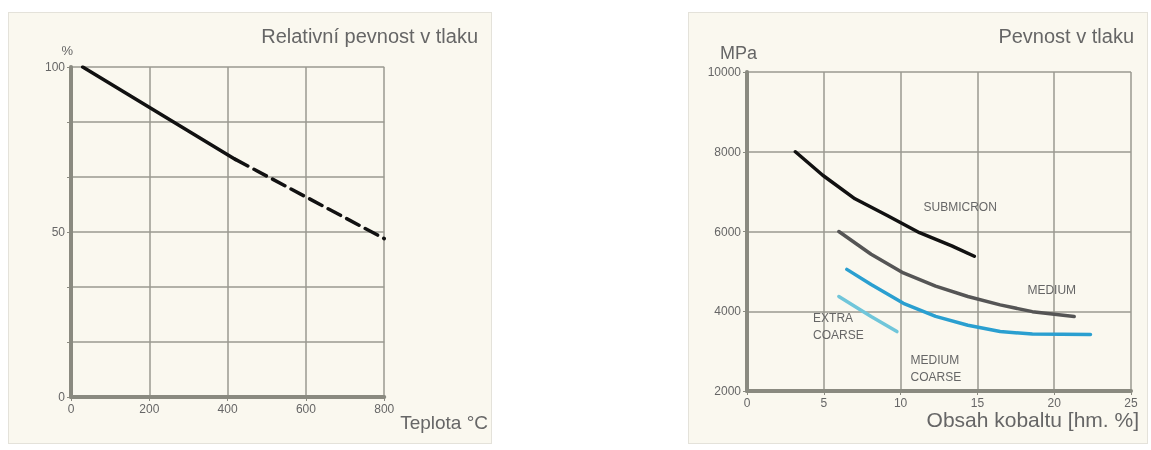 The width and height of the screenshot is (1151, 450). I want to click on y-tick-label: 100, so click(55, 67).